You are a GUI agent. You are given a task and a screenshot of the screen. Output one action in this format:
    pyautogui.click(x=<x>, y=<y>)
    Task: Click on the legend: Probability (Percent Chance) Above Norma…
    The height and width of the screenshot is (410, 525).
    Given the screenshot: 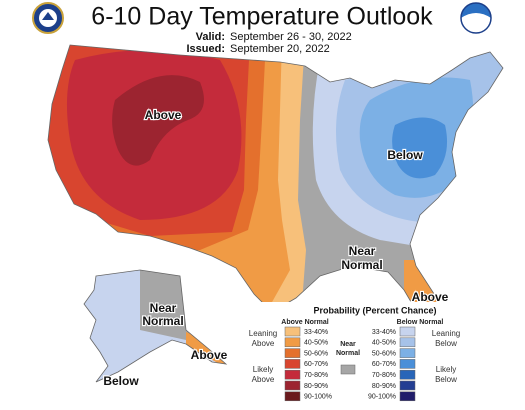 What is the action you would take?
    pyautogui.click(x=376, y=353)
    